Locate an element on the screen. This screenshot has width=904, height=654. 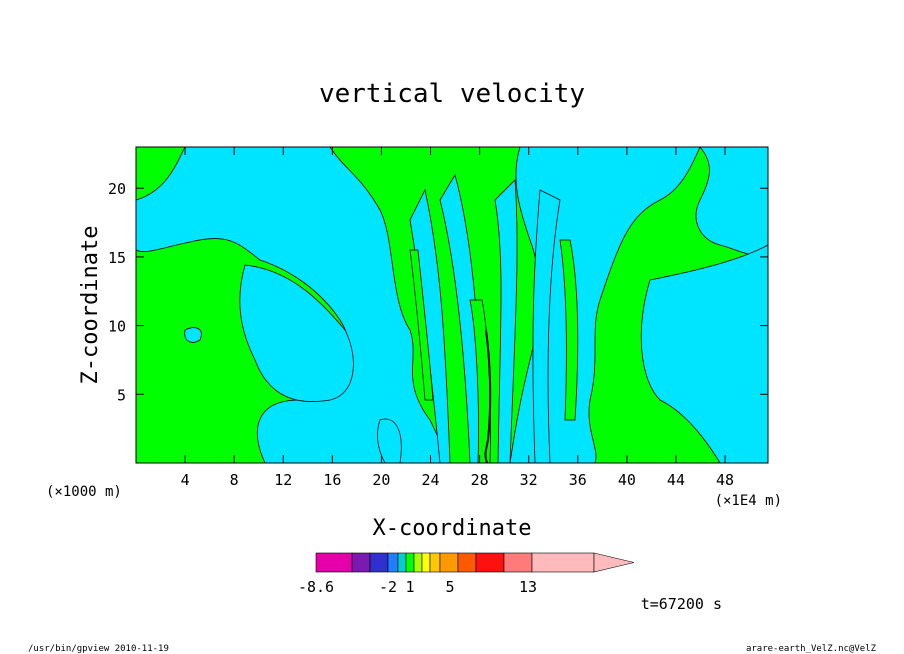
x-axis-label: X-coordinate is located at coordinates (452, 528).